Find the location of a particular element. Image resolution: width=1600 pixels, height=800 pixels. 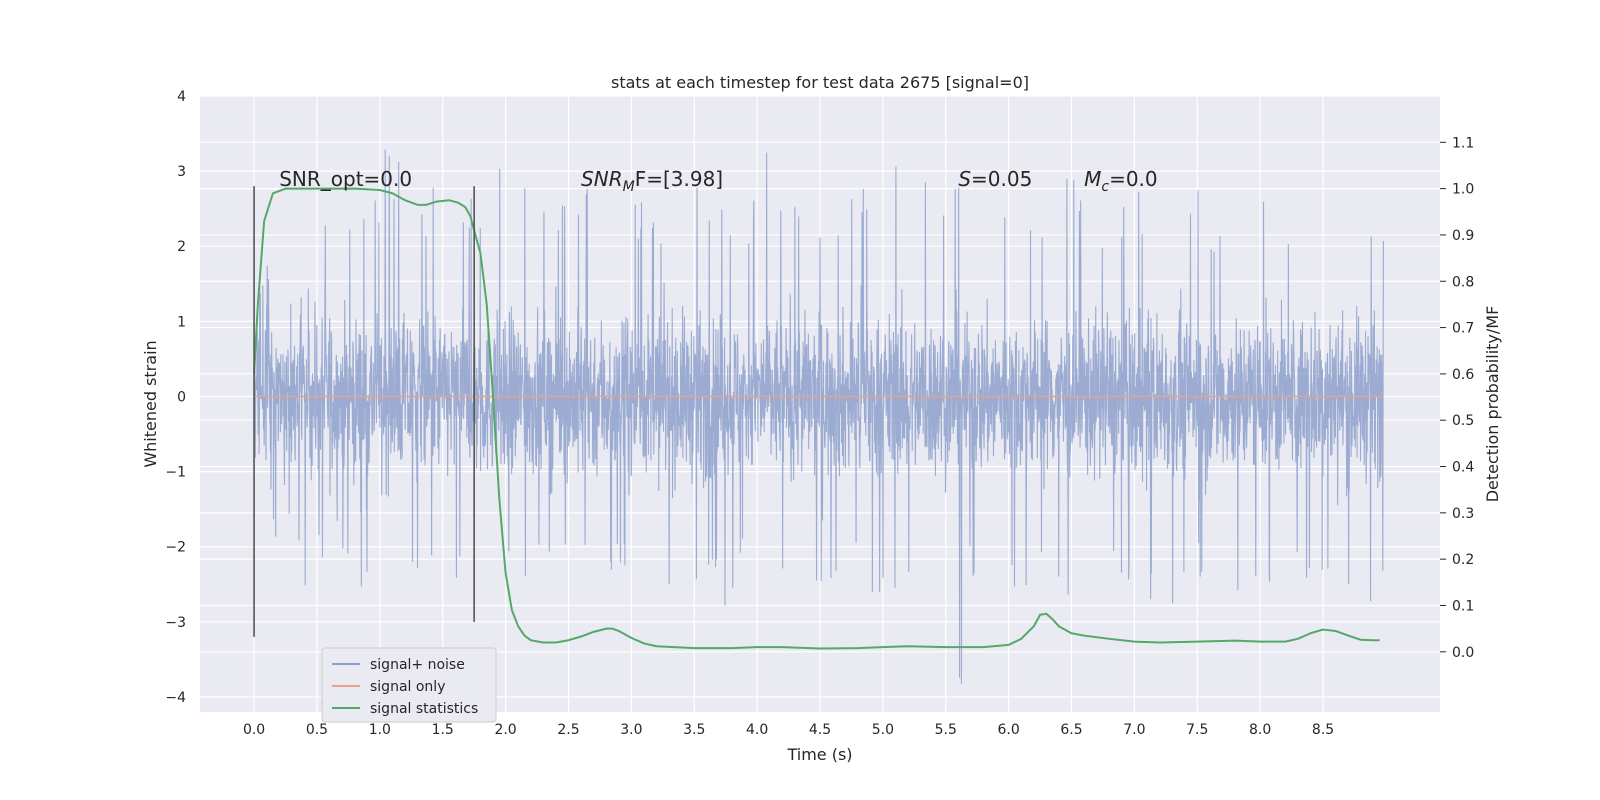

x-tick-label: 2.5 is located at coordinates (568, 730).